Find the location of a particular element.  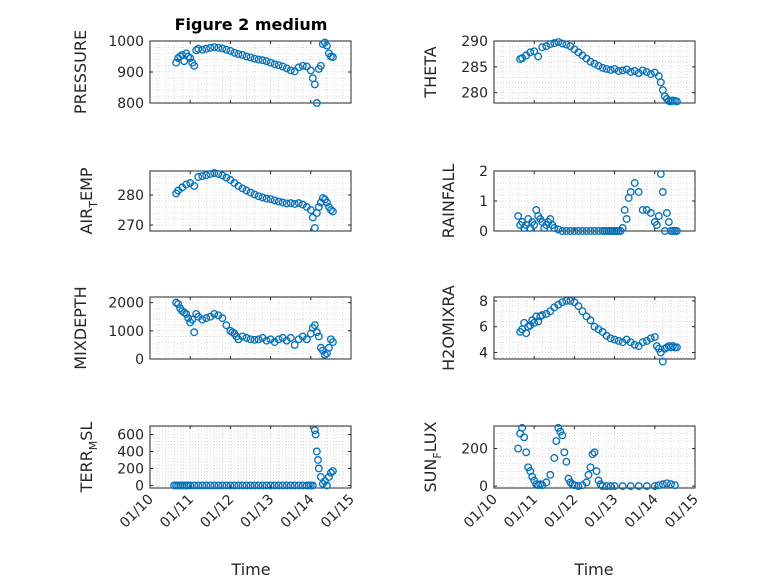

series-sun_flux is located at coordinates (596, 457).